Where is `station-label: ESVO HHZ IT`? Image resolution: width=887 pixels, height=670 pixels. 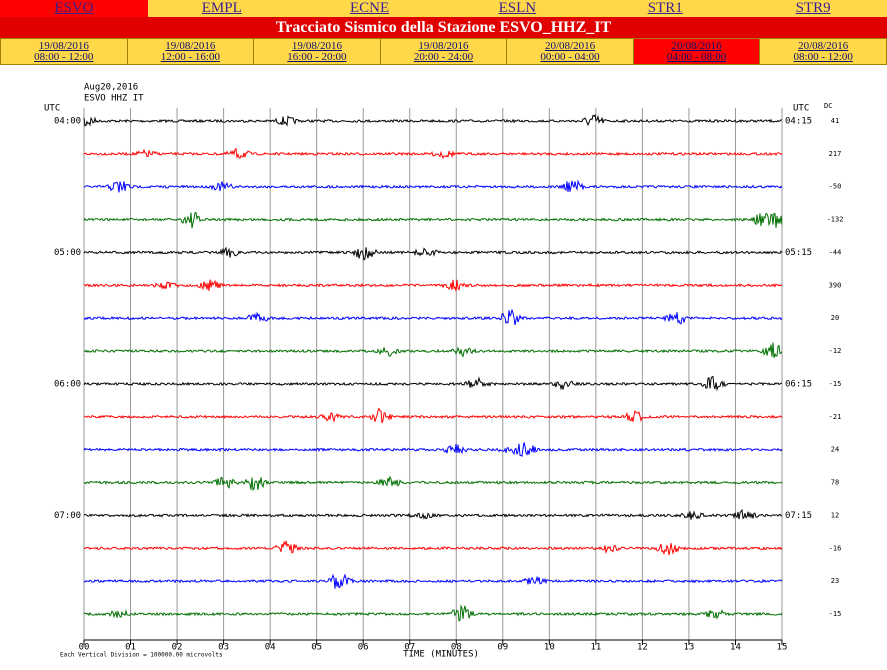 station-label: ESVO HHZ IT is located at coordinates (114, 99).